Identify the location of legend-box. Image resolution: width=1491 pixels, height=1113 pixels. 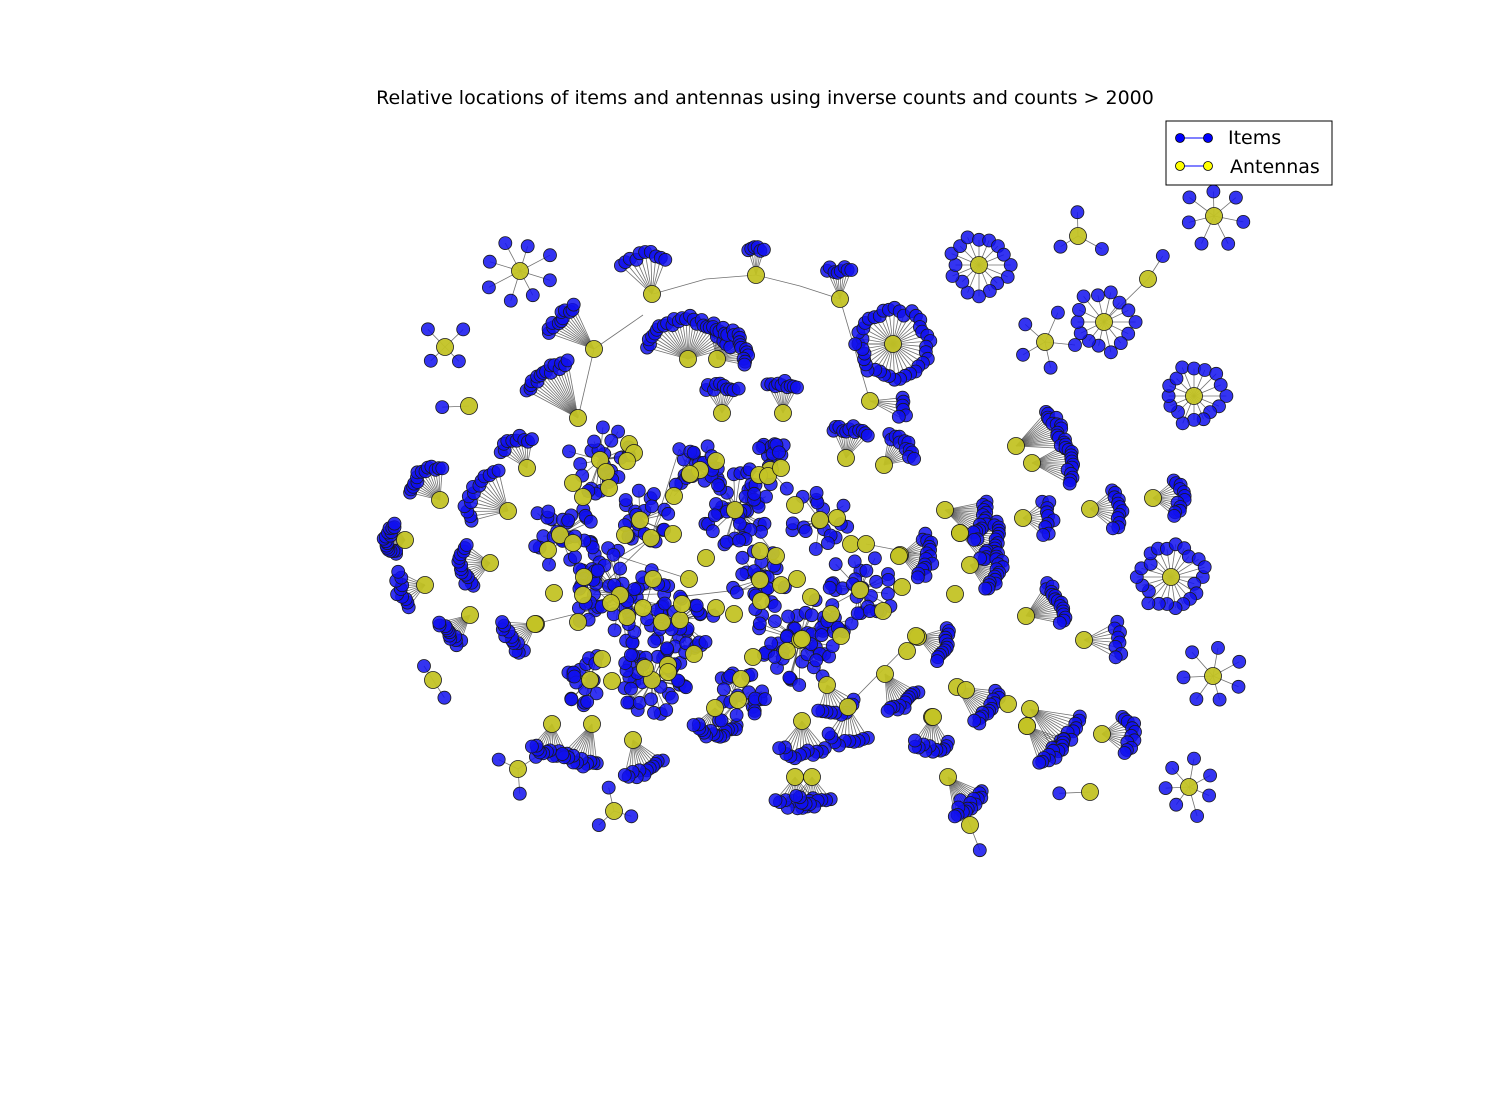
(1249, 153).